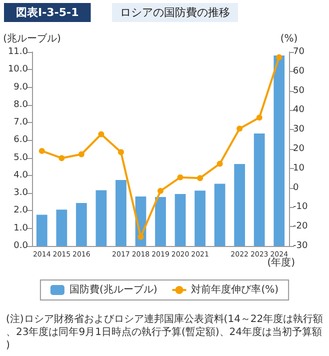 Image resolution: width=329 pixels, height=356 pixels. What do you see at coordinates (21, 105) in the screenshot?
I see `y-tick-label: 8.0` at bounding box center [21, 105].